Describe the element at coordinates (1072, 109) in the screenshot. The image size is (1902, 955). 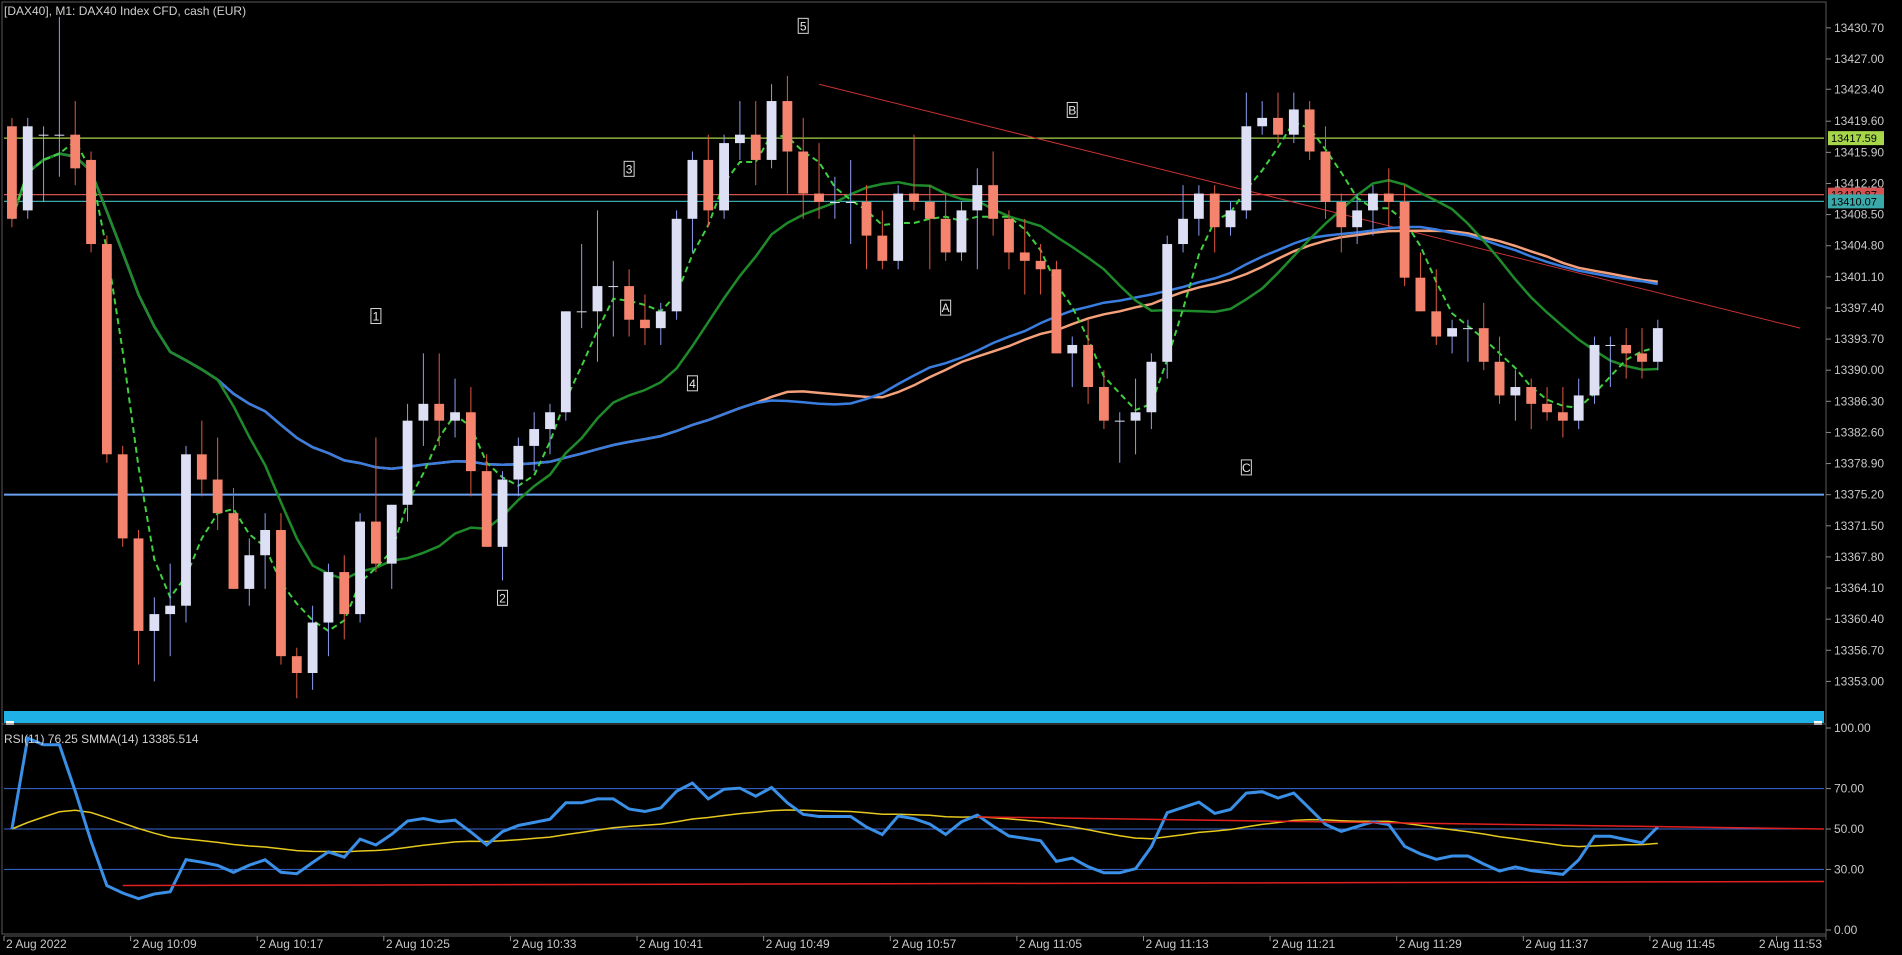
I see `wave-label: B` at that location.